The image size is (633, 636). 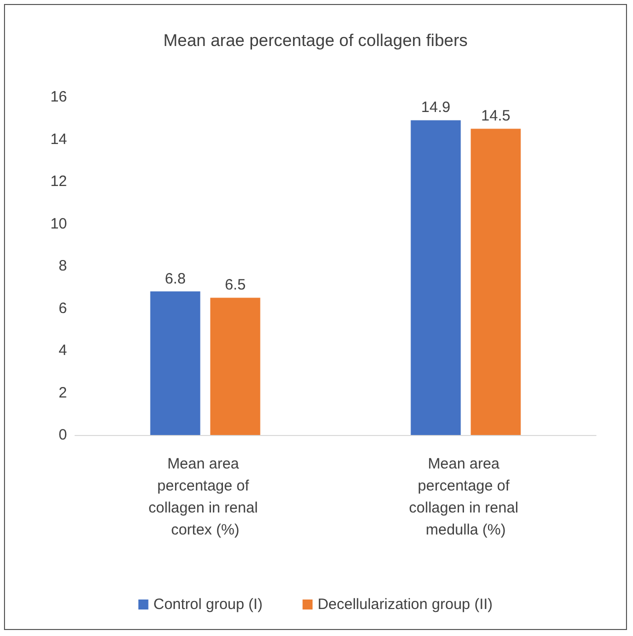 What do you see at coordinates (58, 139) in the screenshot?
I see `y-tick-label: 14` at bounding box center [58, 139].